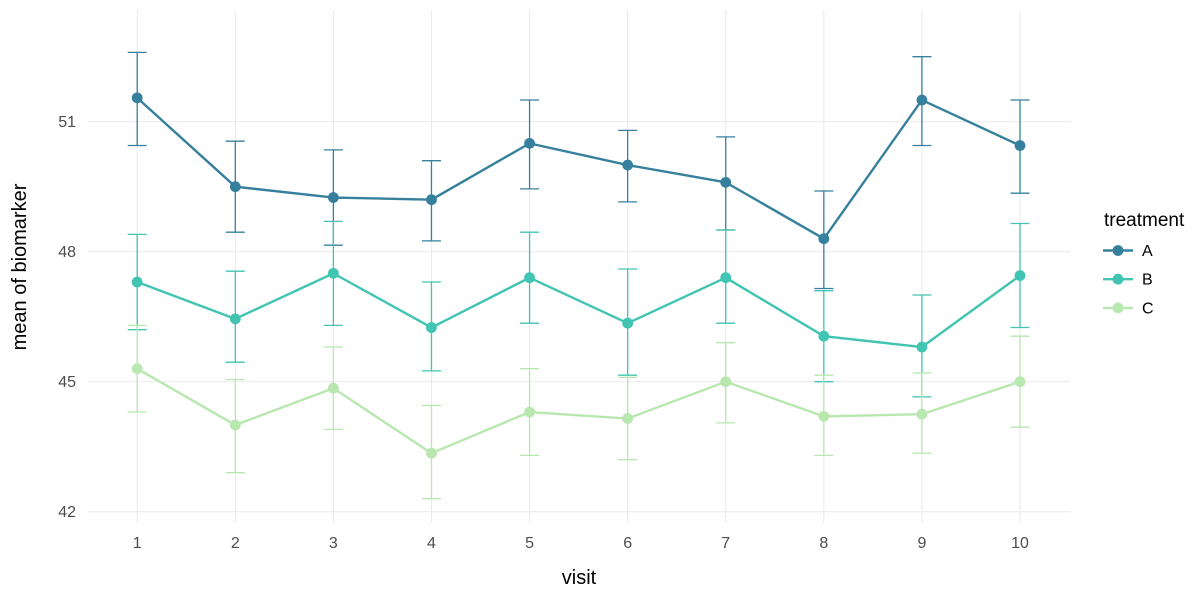 The image size is (1200, 600). Describe the element at coordinates (529, 543) in the screenshot. I see `x-tick-label-5: 5` at that location.